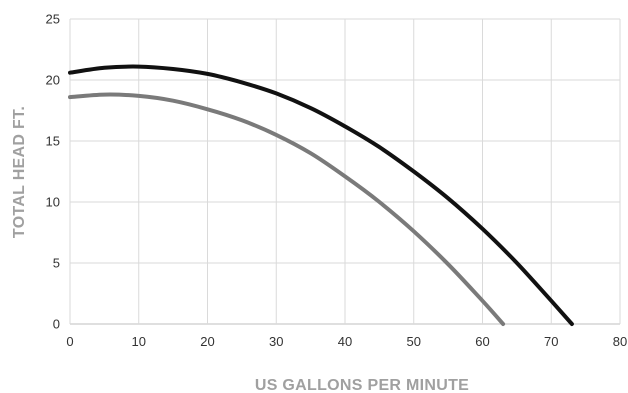  Describe the element at coordinates (56, 263) in the screenshot. I see `y-tick-label: 5` at that location.